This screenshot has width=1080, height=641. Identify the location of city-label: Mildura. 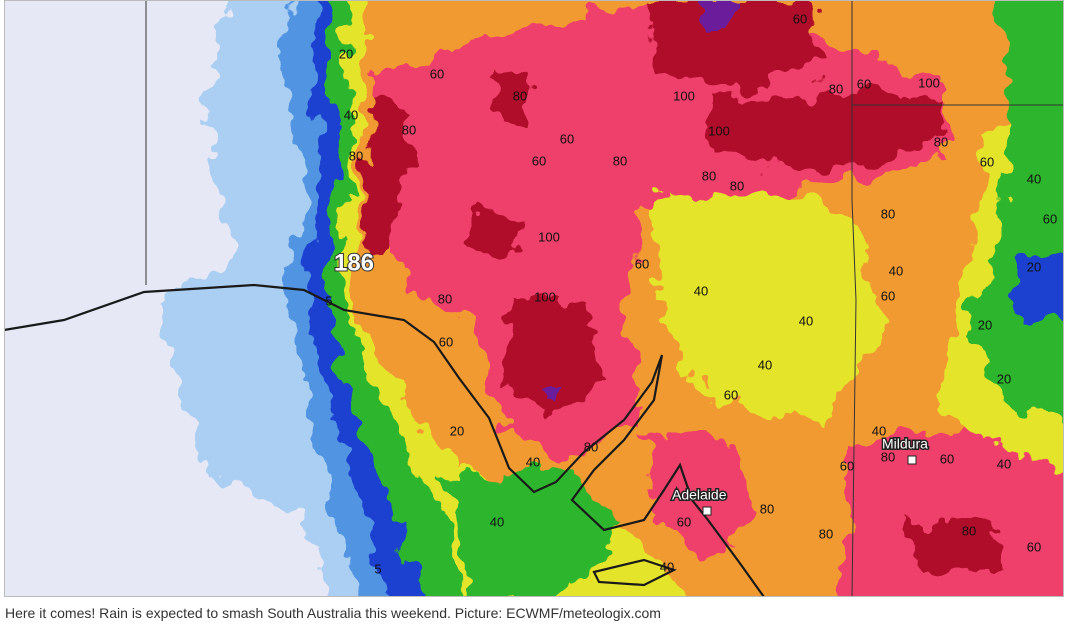
(905, 444).